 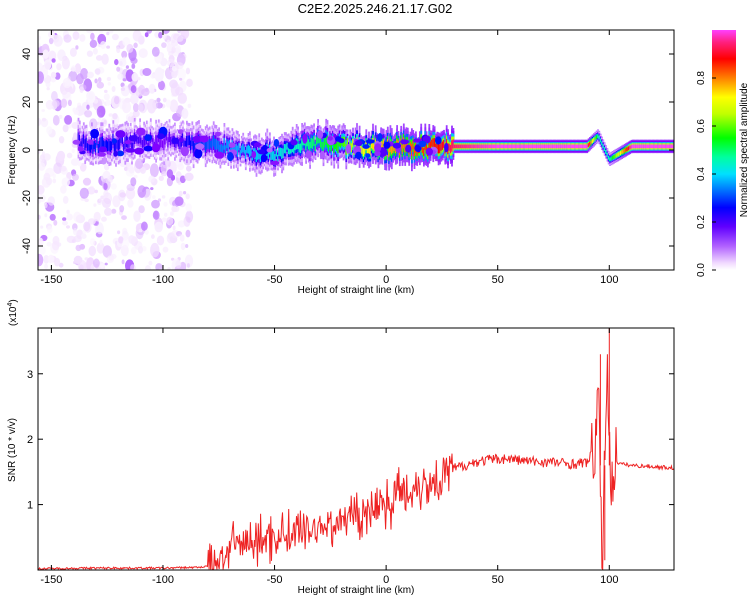 I want to click on spectrogram-y-axis-label: Frequency (Hz), so click(x=12, y=150).